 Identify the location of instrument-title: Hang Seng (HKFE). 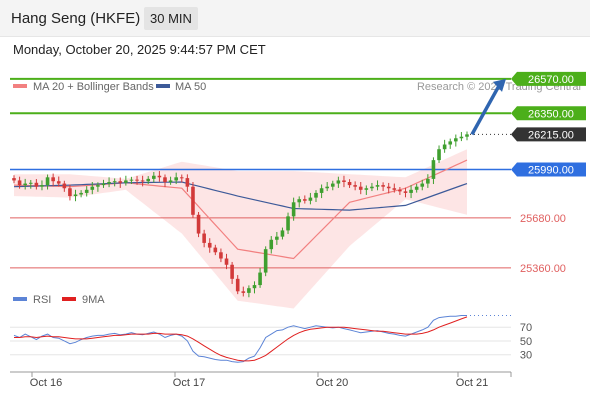
(76, 18).